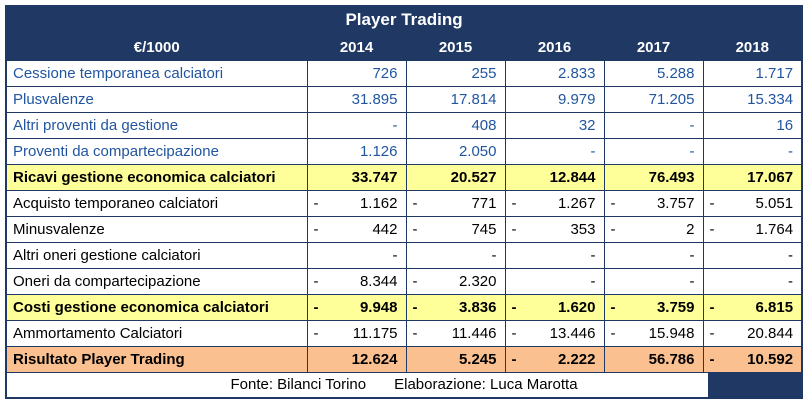  What do you see at coordinates (378, 203) in the screenshot?
I see `cell-value: 1.162` at bounding box center [378, 203].